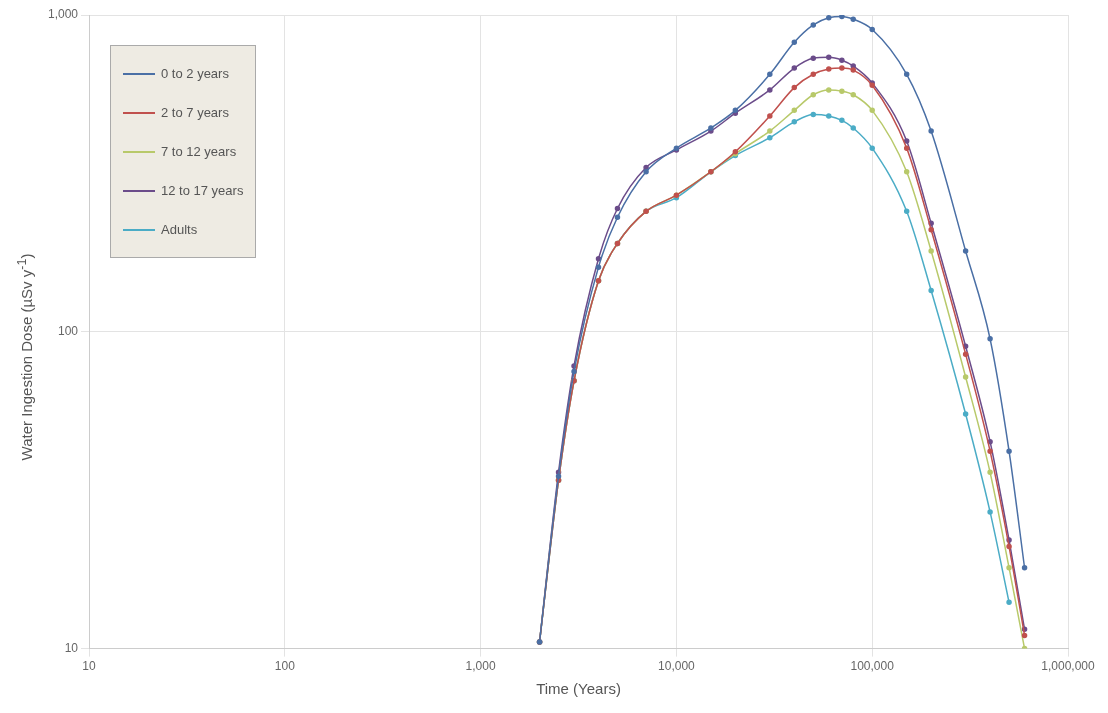 This screenshot has width=1108, height=713. What do you see at coordinates (1068, 666) in the screenshot?
I see `x-tick-label: 1,000,000` at bounding box center [1068, 666].